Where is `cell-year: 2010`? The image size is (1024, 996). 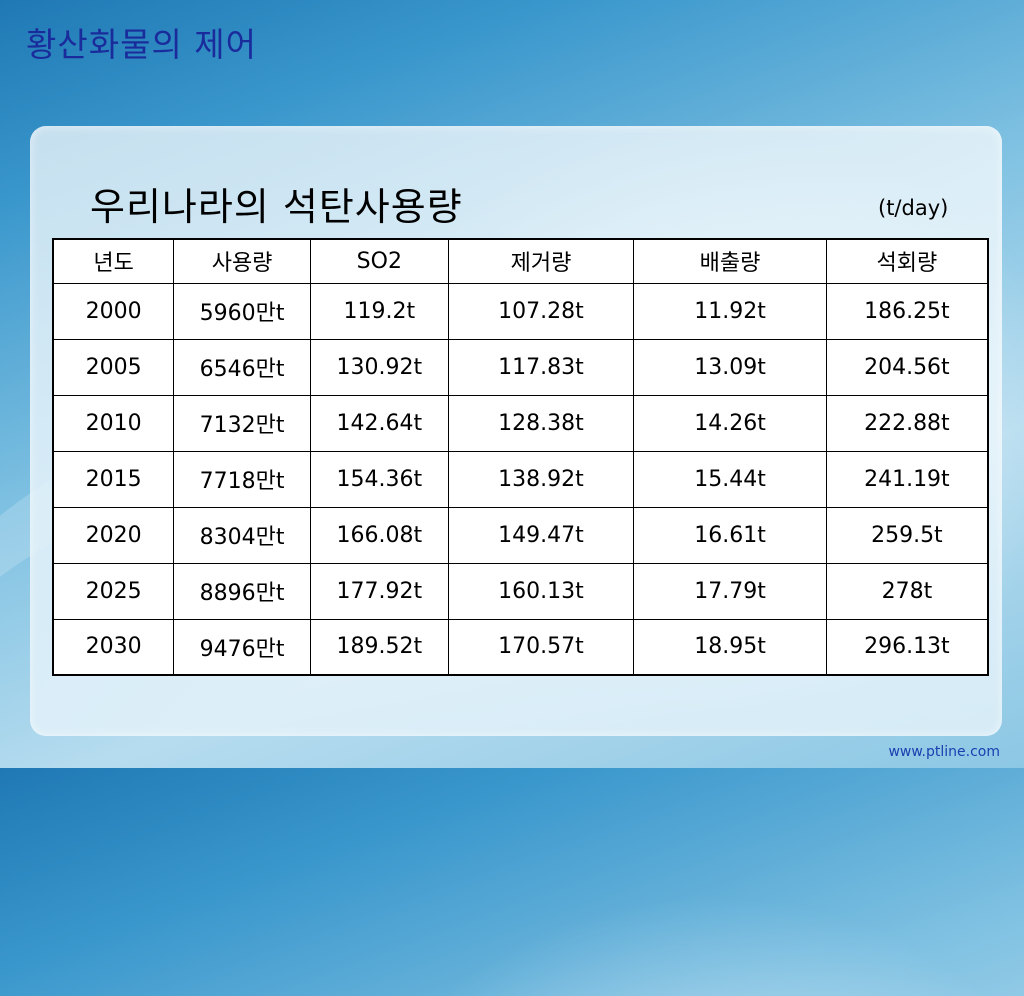
cell-year: 2010 is located at coordinates (113, 423).